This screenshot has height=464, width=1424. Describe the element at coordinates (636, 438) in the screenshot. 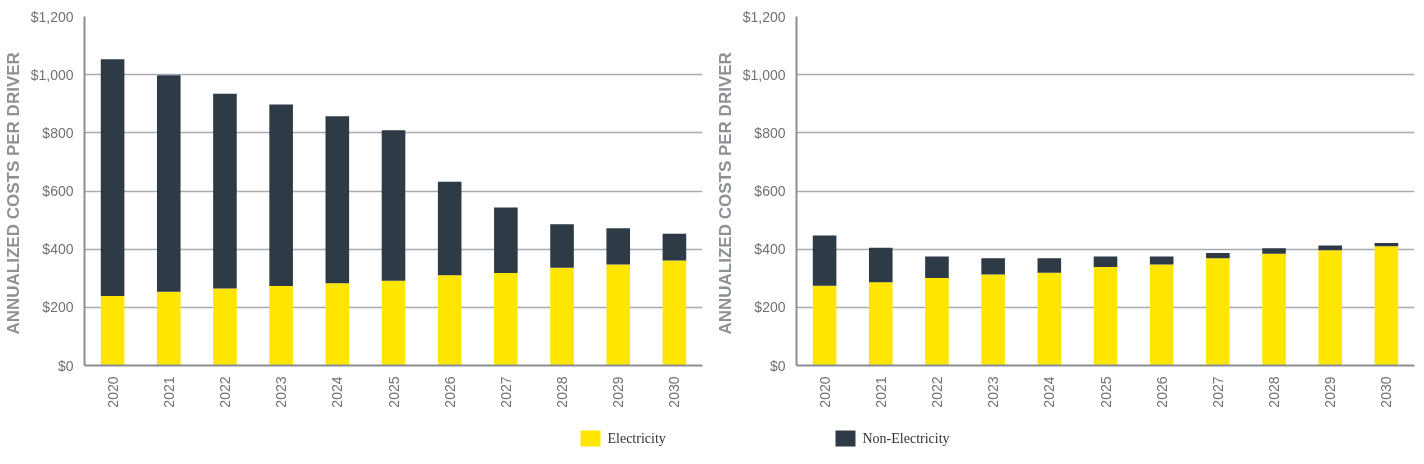

I see `legend-label: Electricity` at that location.